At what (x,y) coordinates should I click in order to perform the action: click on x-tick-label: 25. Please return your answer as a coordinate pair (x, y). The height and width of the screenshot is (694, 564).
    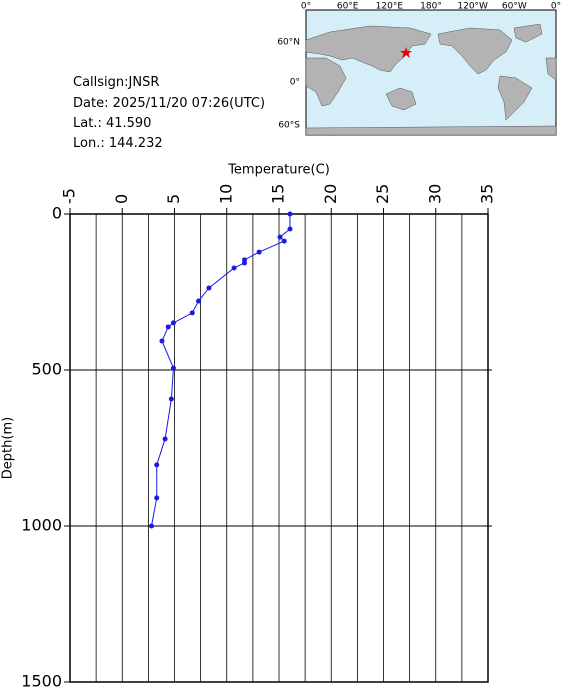
    Looking at the image, I should click on (382, 194).